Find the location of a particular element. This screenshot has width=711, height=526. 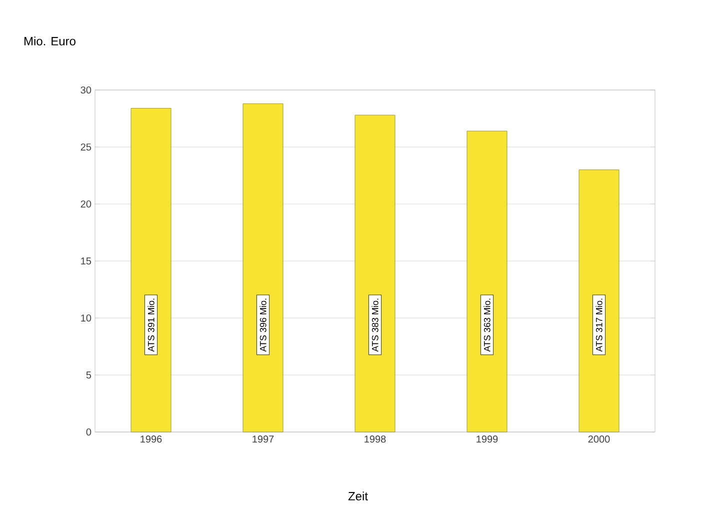

y-tick-label: 30 is located at coordinates (86, 90).